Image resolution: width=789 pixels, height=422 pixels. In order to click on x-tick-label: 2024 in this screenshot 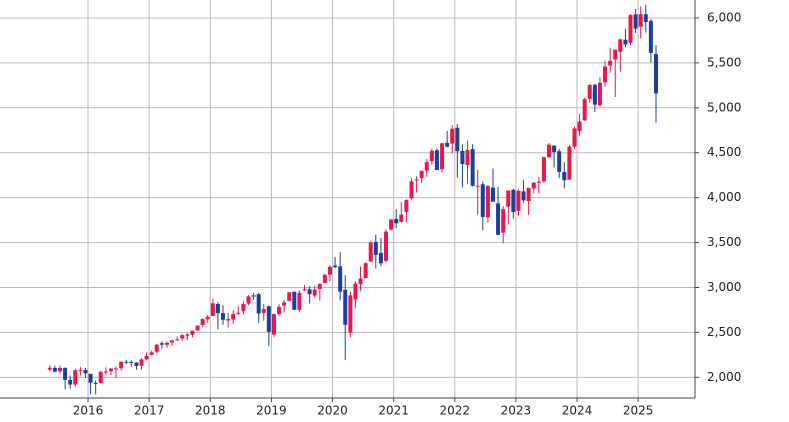, I will do `click(577, 411)`.